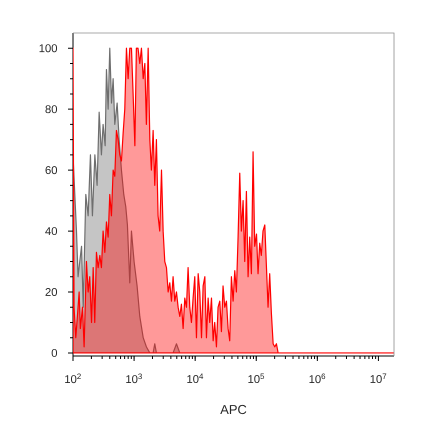 The width and height of the screenshot is (440, 441). I want to click on x-axis-title: APC, so click(233, 409).